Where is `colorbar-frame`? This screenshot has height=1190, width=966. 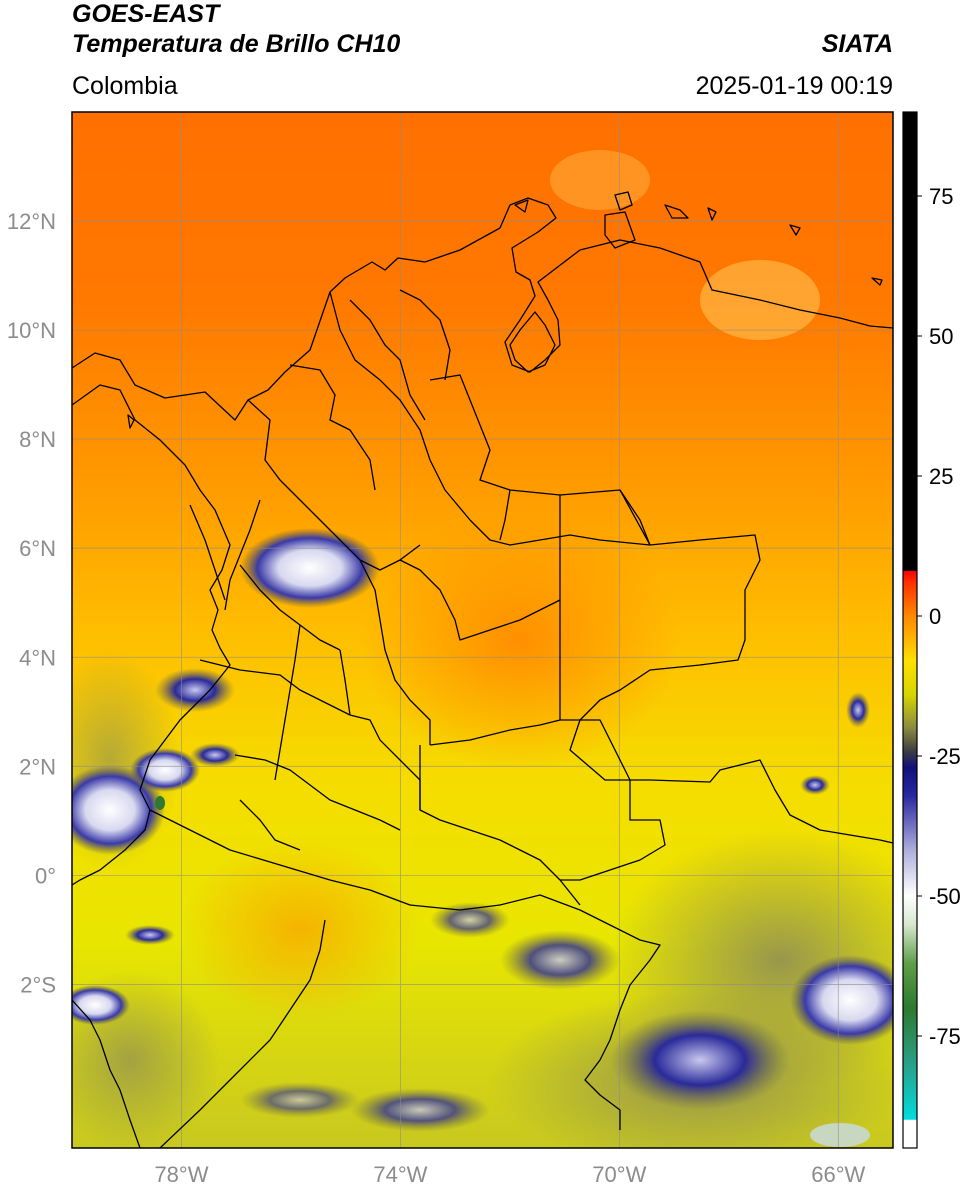 colorbar-frame is located at coordinates (910, 630).